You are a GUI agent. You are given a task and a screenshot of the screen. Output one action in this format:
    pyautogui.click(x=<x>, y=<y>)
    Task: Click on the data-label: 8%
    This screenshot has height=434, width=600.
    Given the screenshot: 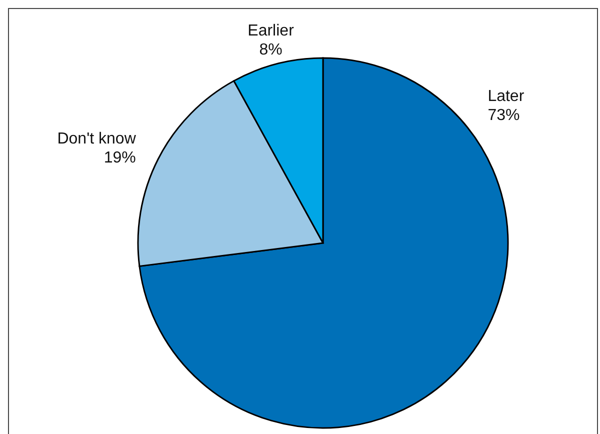 What is the action you would take?
    pyautogui.click(x=270, y=50)
    